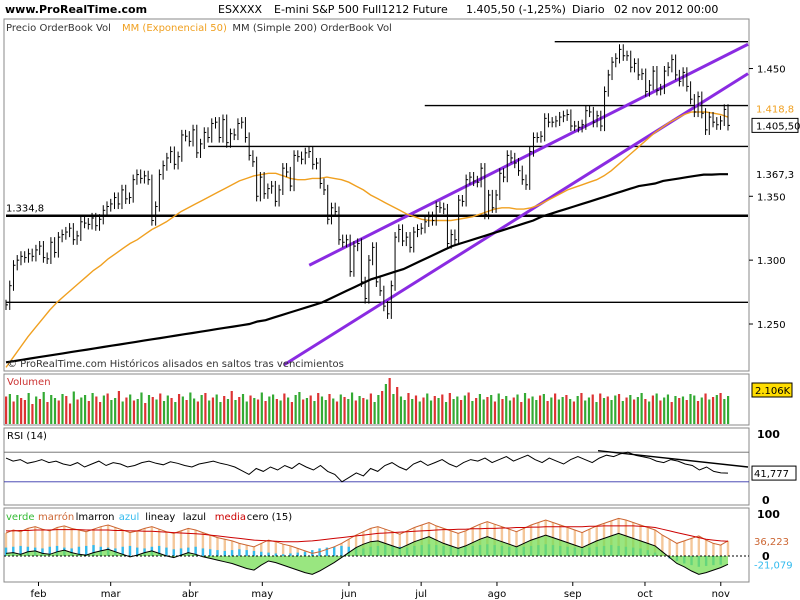  What do you see at coordinates (240, 9) in the screenshot?
I see `ticker-label: ESXXXX` at bounding box center [240, 9].